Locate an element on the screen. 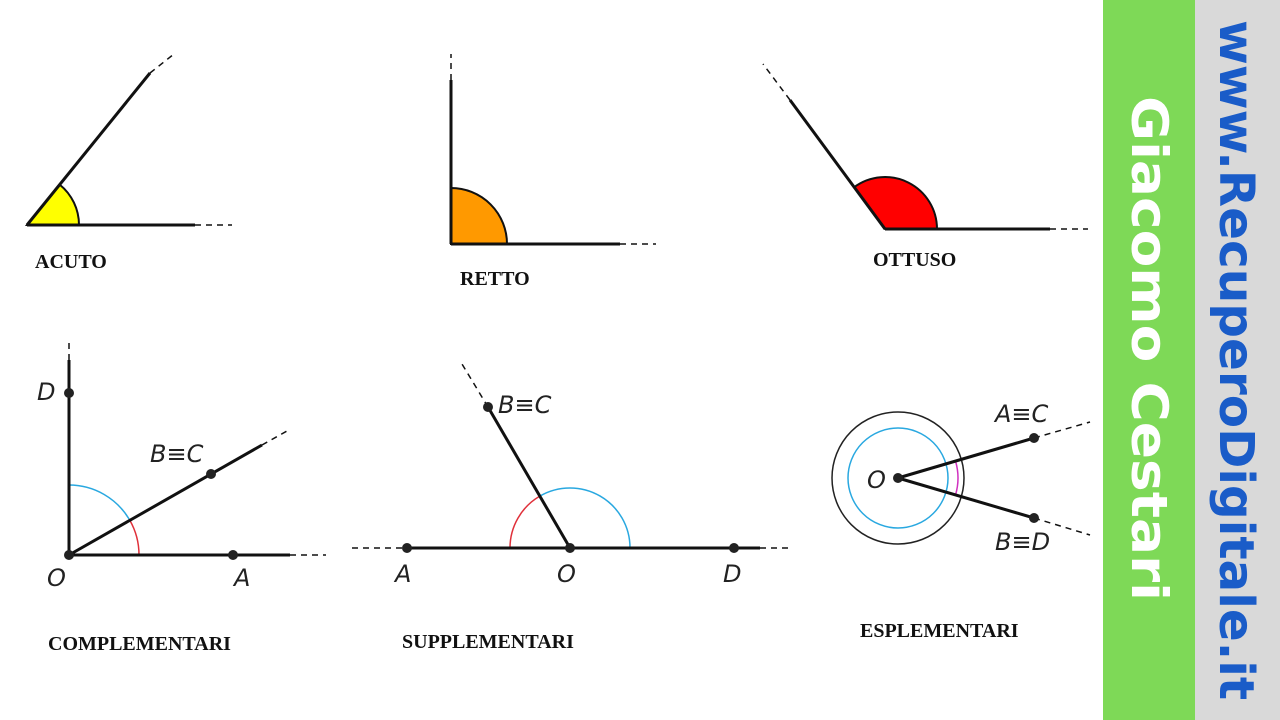  explementary-angles: O A≡C B≡D ESPLEMENTARI is located at coordinates (961, 521).